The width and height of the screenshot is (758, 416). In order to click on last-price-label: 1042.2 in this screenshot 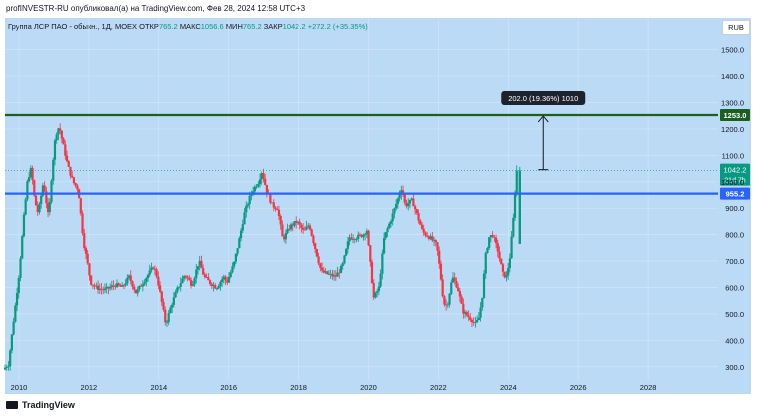, I will do `click(735, 170)`.